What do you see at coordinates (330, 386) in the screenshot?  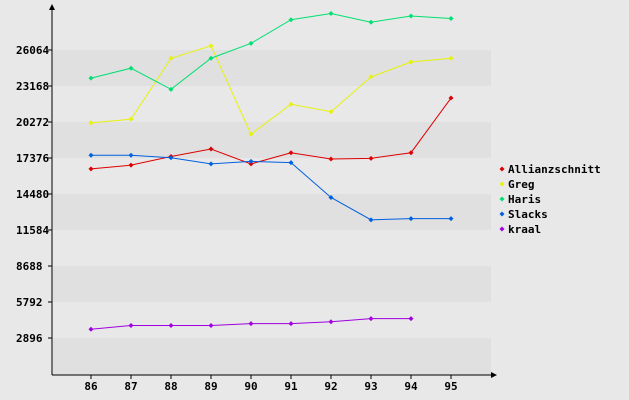 I see `x-tick-label: 92` at bounding box center [330, 386].